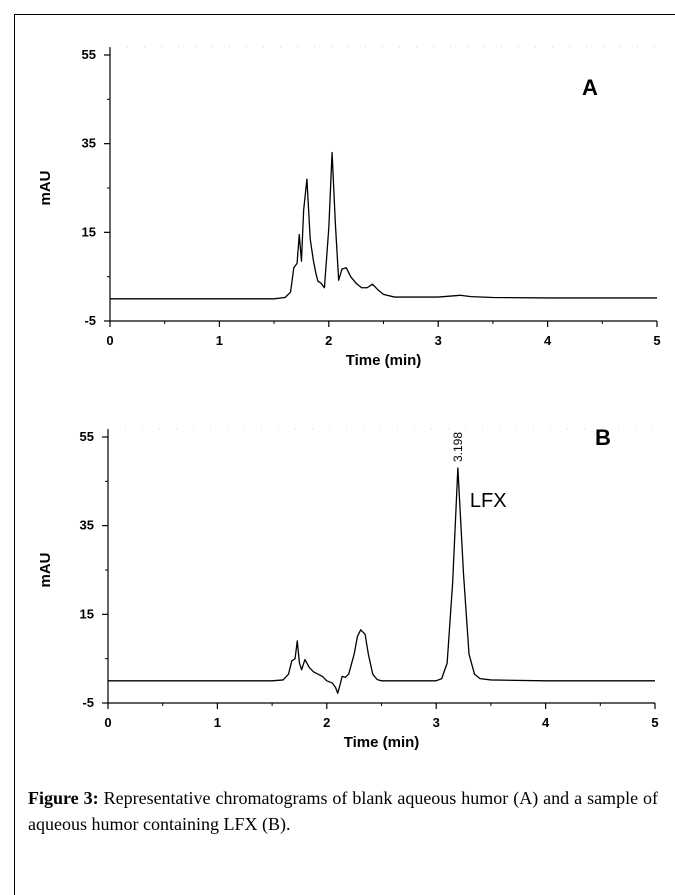 The width and height of the screenshot is (675, 895). I want to click on x-tick-label-b-3: 3, so click(436, 722).